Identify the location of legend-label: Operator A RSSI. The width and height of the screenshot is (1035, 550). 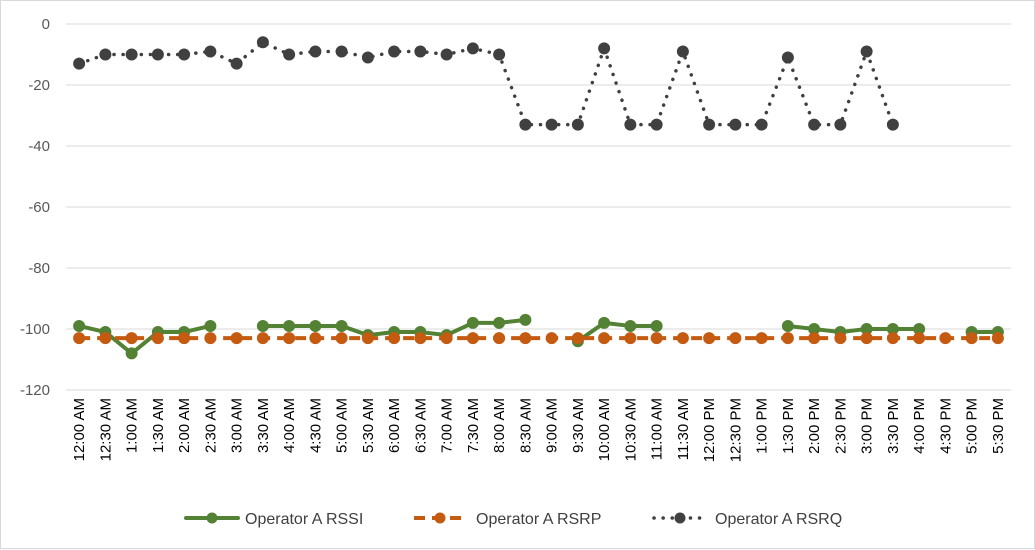
(304, 519).